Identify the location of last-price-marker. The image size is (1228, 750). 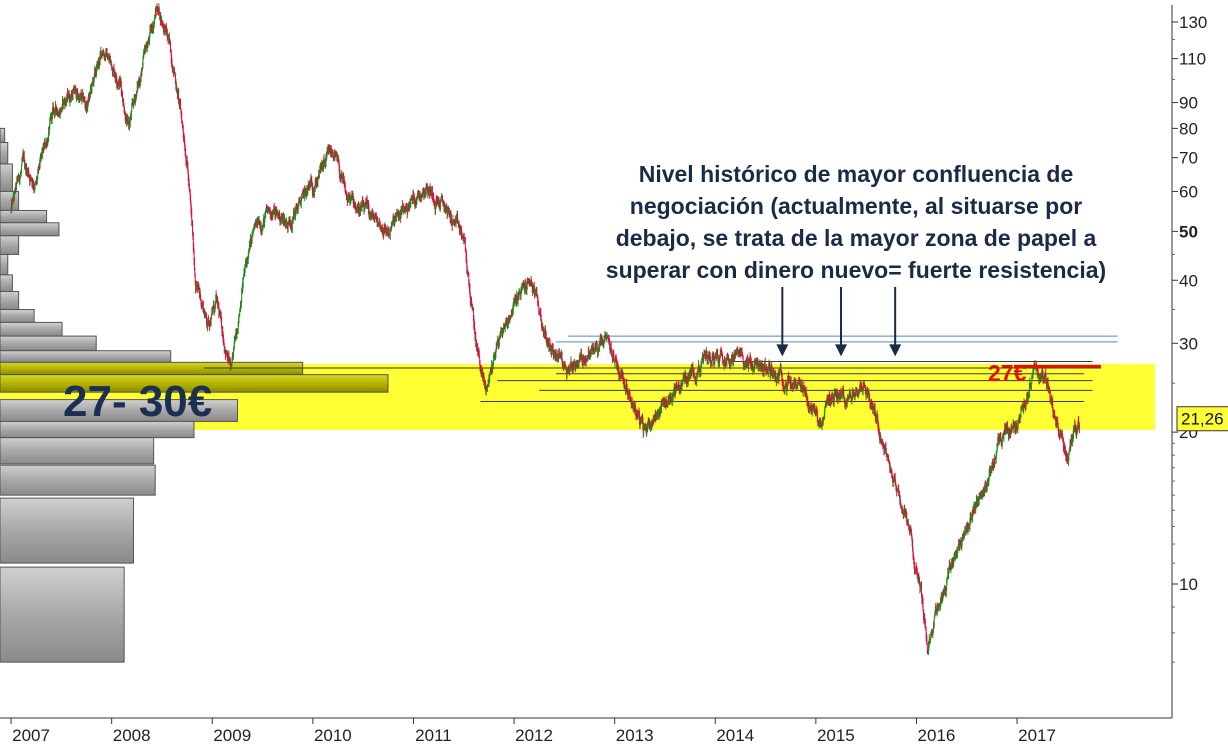
(1202, 419).